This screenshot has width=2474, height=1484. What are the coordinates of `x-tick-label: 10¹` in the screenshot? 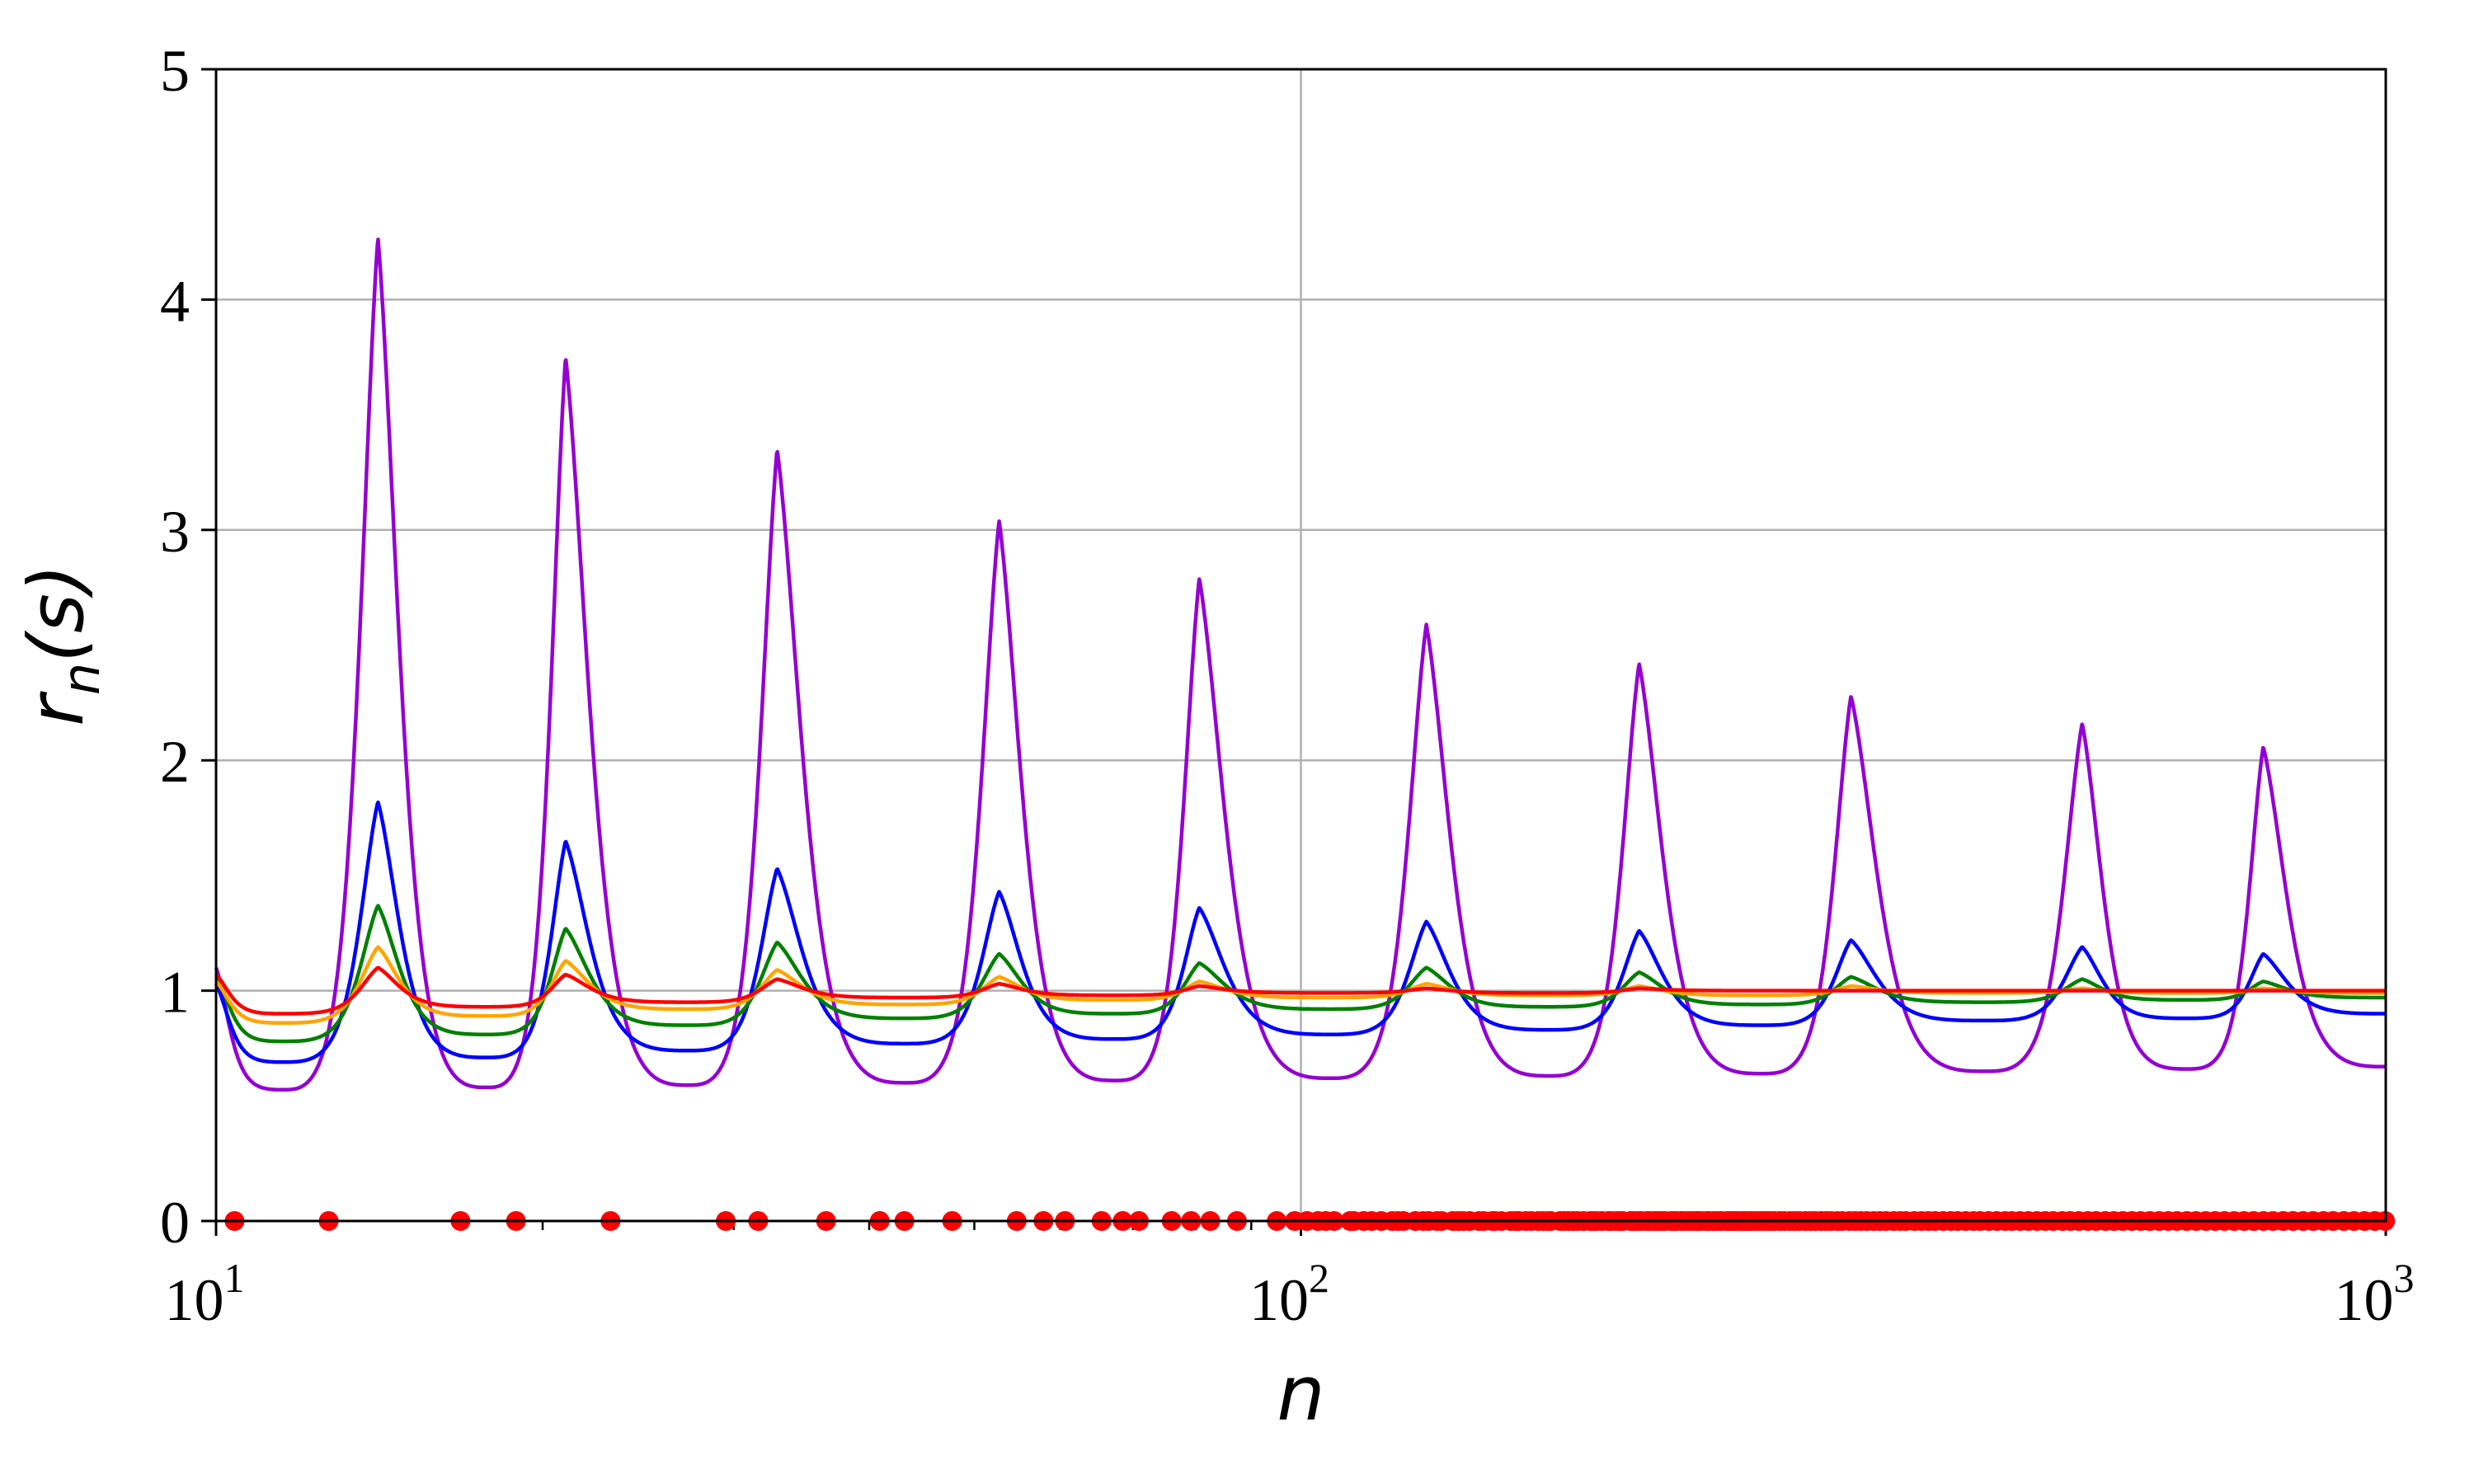 It's located at (205, 1294).